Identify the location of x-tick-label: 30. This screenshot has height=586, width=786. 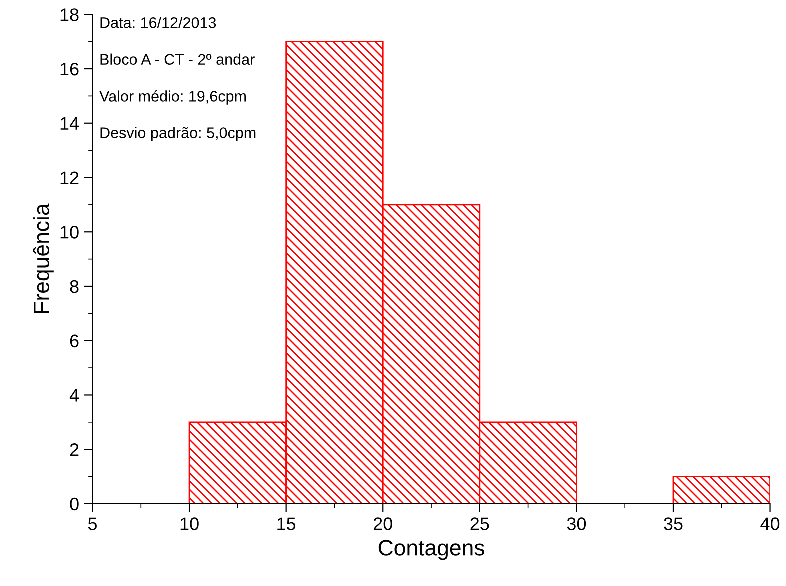
(576, 524).